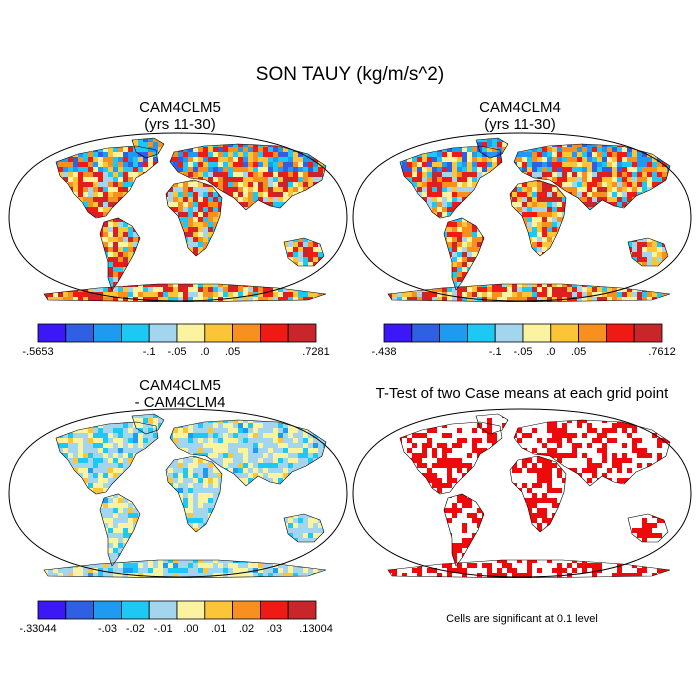  I want to click on panel1-title-line1: CAM4CLM5, so click(180, 107).